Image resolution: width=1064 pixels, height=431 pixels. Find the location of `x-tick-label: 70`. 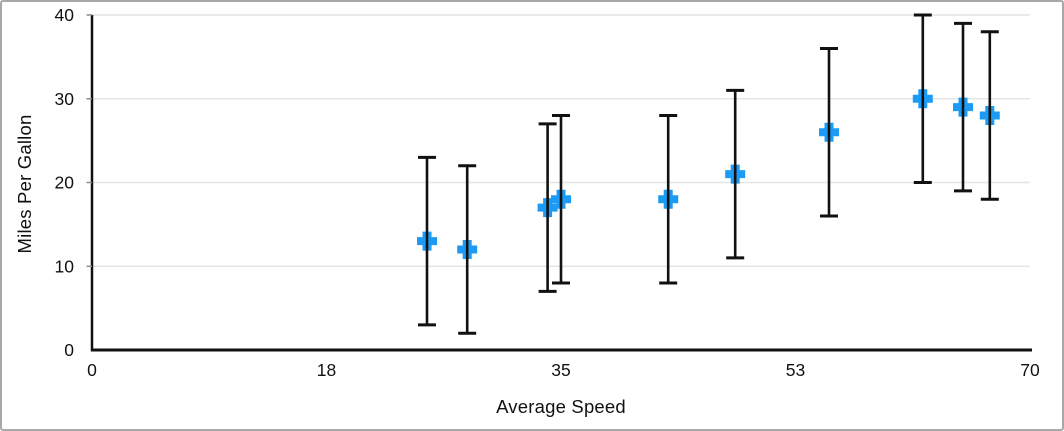

x-tick-label: 70 is located at coordinates (1030, 370).